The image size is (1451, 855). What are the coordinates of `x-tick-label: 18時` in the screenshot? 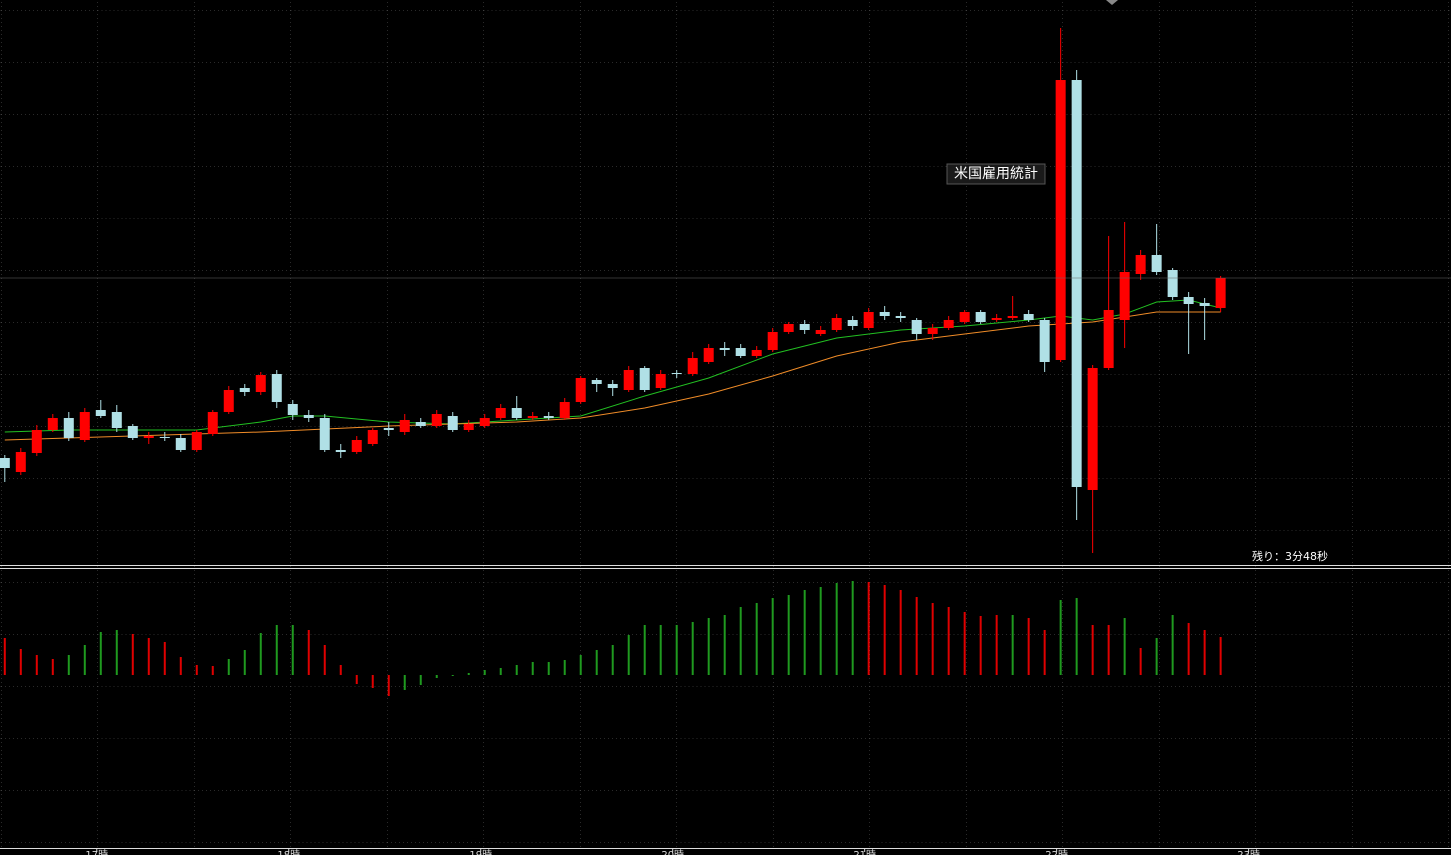 It's located at (288, 852).